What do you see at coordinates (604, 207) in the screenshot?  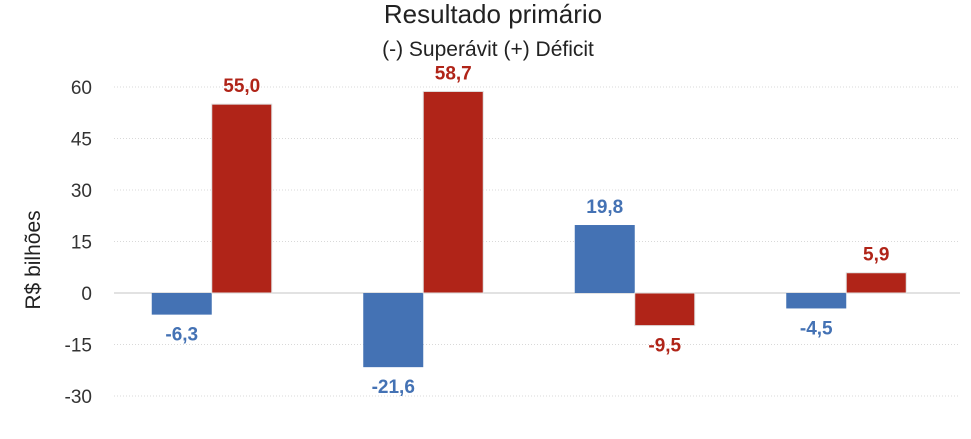 I see `data-label: 19,8` at bounding box center [604, 207].